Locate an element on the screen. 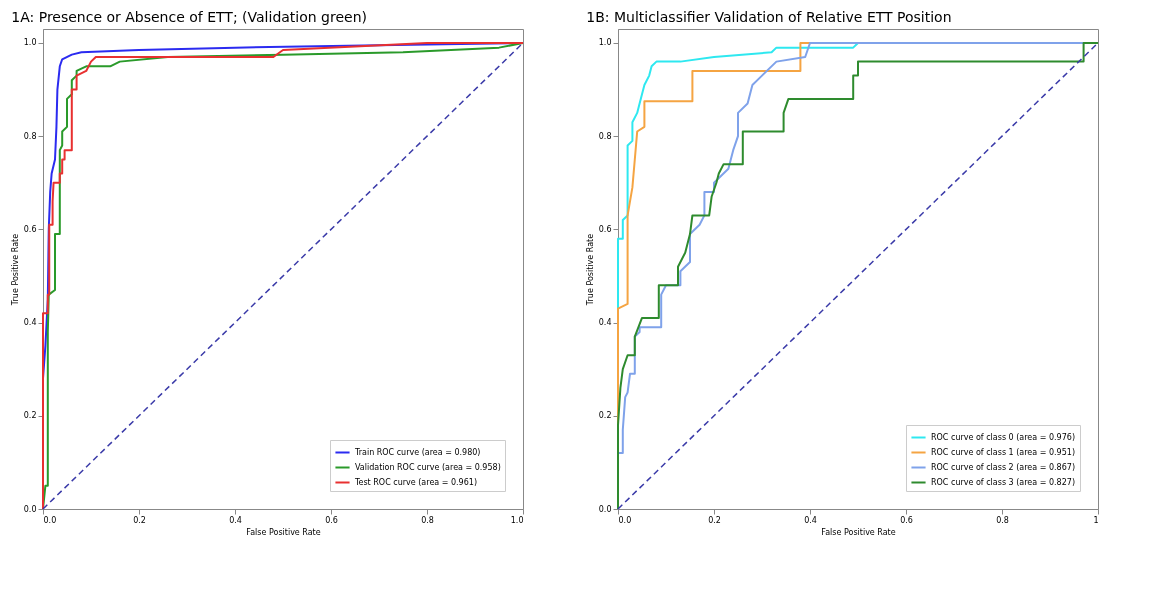 The width and height of the screenshot is (1155, 599). legend-label: ROC curve of class 1 (area = 0.951) is located at coordinates (1003, 452).